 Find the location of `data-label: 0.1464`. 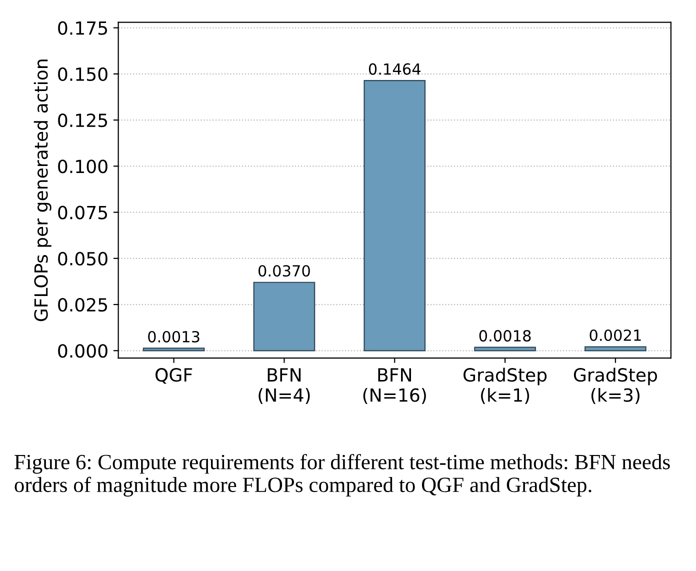

data-label: 0.1464 is located at coordinates (394, 69).